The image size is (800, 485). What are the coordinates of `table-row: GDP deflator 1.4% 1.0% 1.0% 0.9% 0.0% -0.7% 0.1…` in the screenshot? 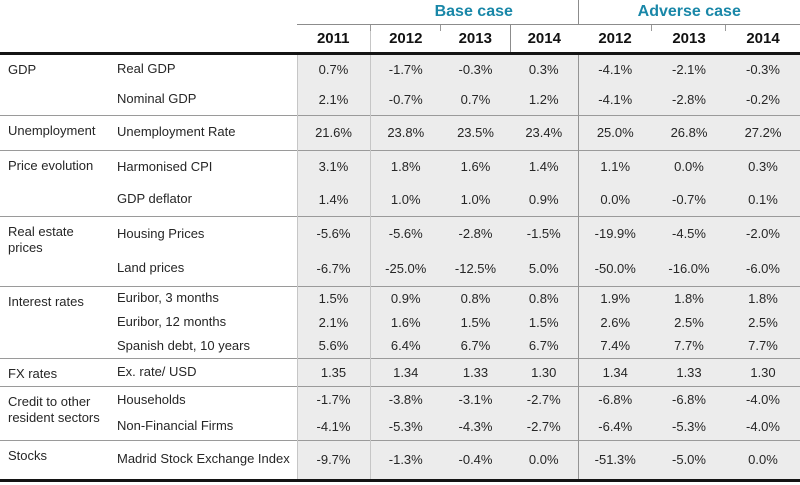 It's located at (400, 199).